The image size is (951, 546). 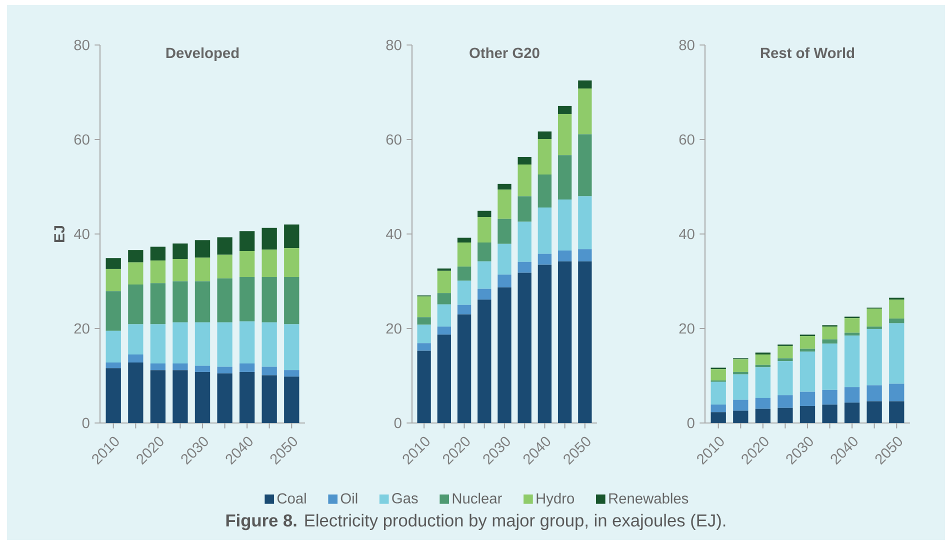 I want to click on chart-title: Other G20, so click(x=505, y=52).